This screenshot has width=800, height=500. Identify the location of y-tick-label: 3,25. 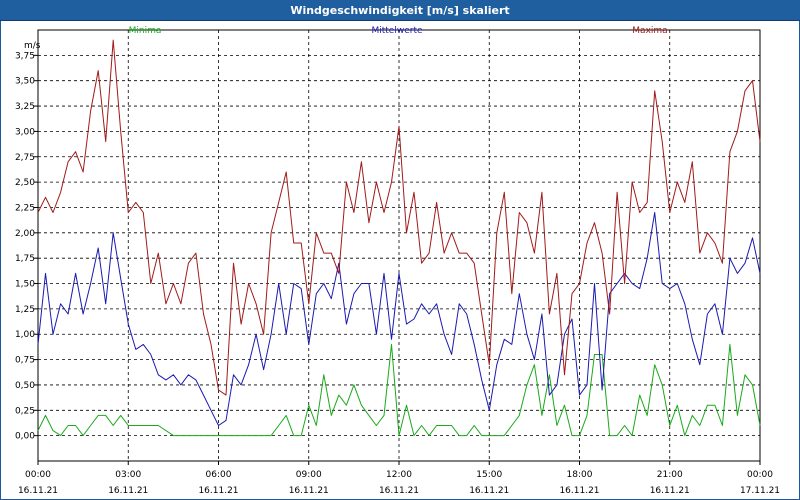
(25, 107).